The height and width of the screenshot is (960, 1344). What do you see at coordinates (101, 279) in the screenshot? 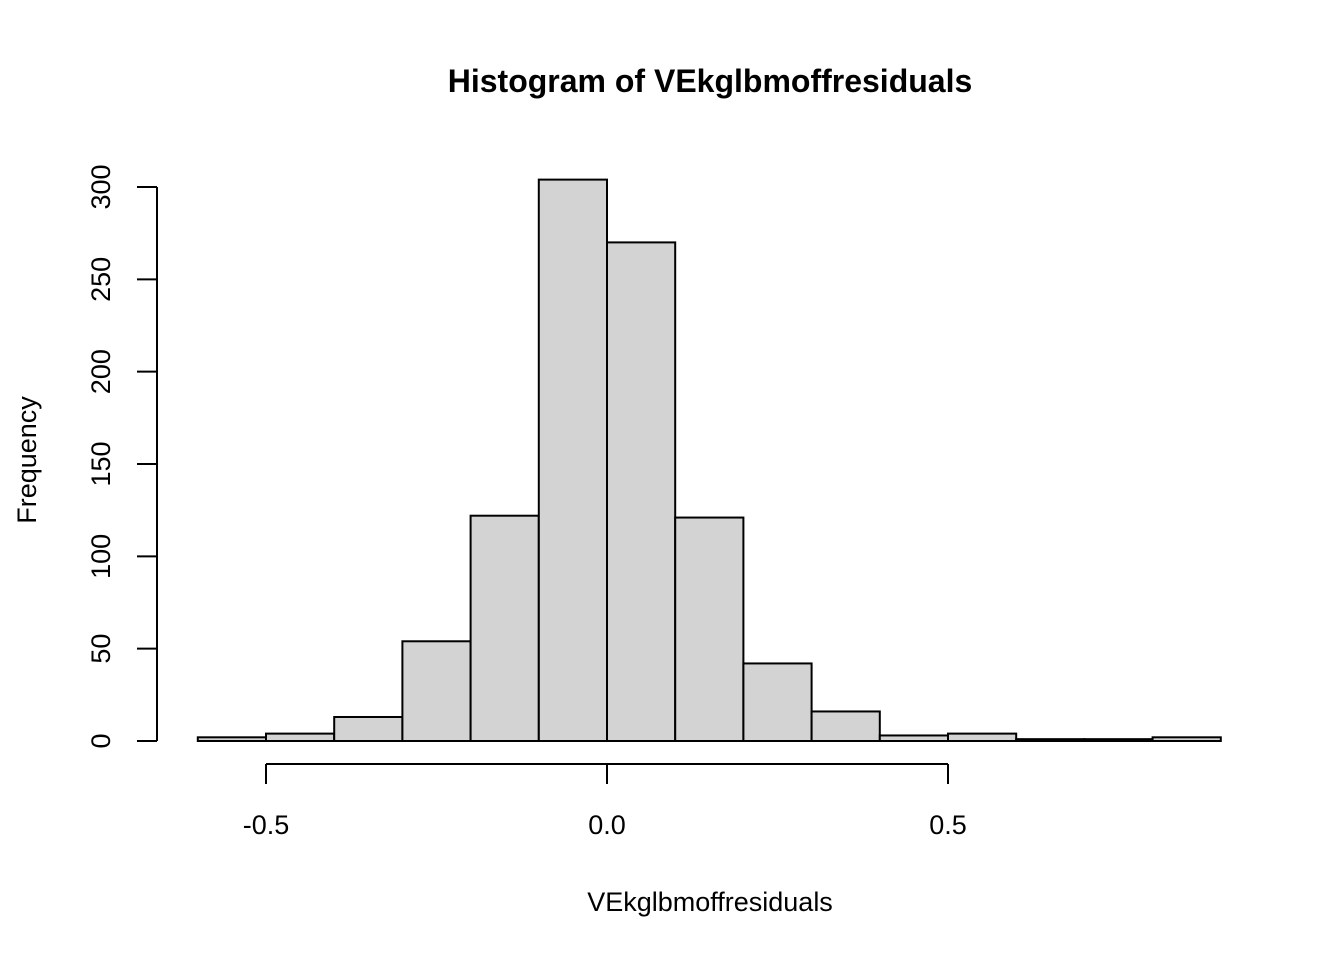
I see `y-tick-label: 250` at bounding box center [101, 279].